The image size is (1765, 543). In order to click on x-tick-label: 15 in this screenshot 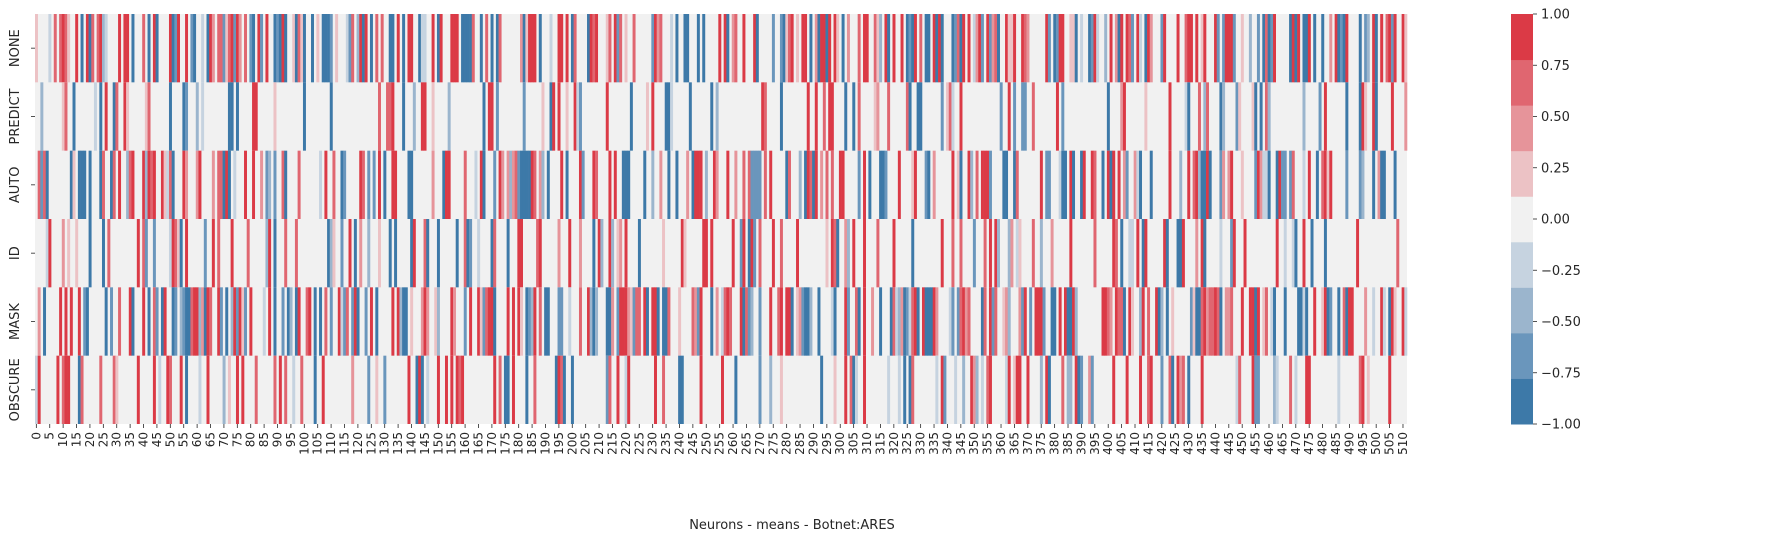, I will do `click(77, 439)`.